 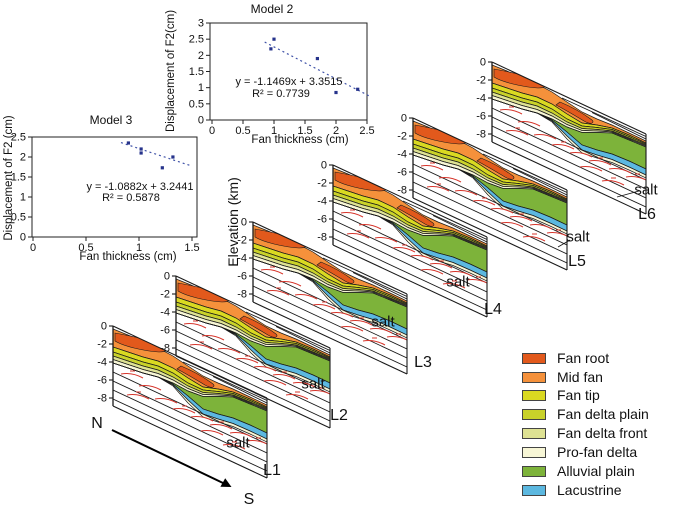 What do you see at coordinates (534, 414) in the screenshot?
I see `legend-swatch-fan-delta-plain` at bounding box center [534, 414].